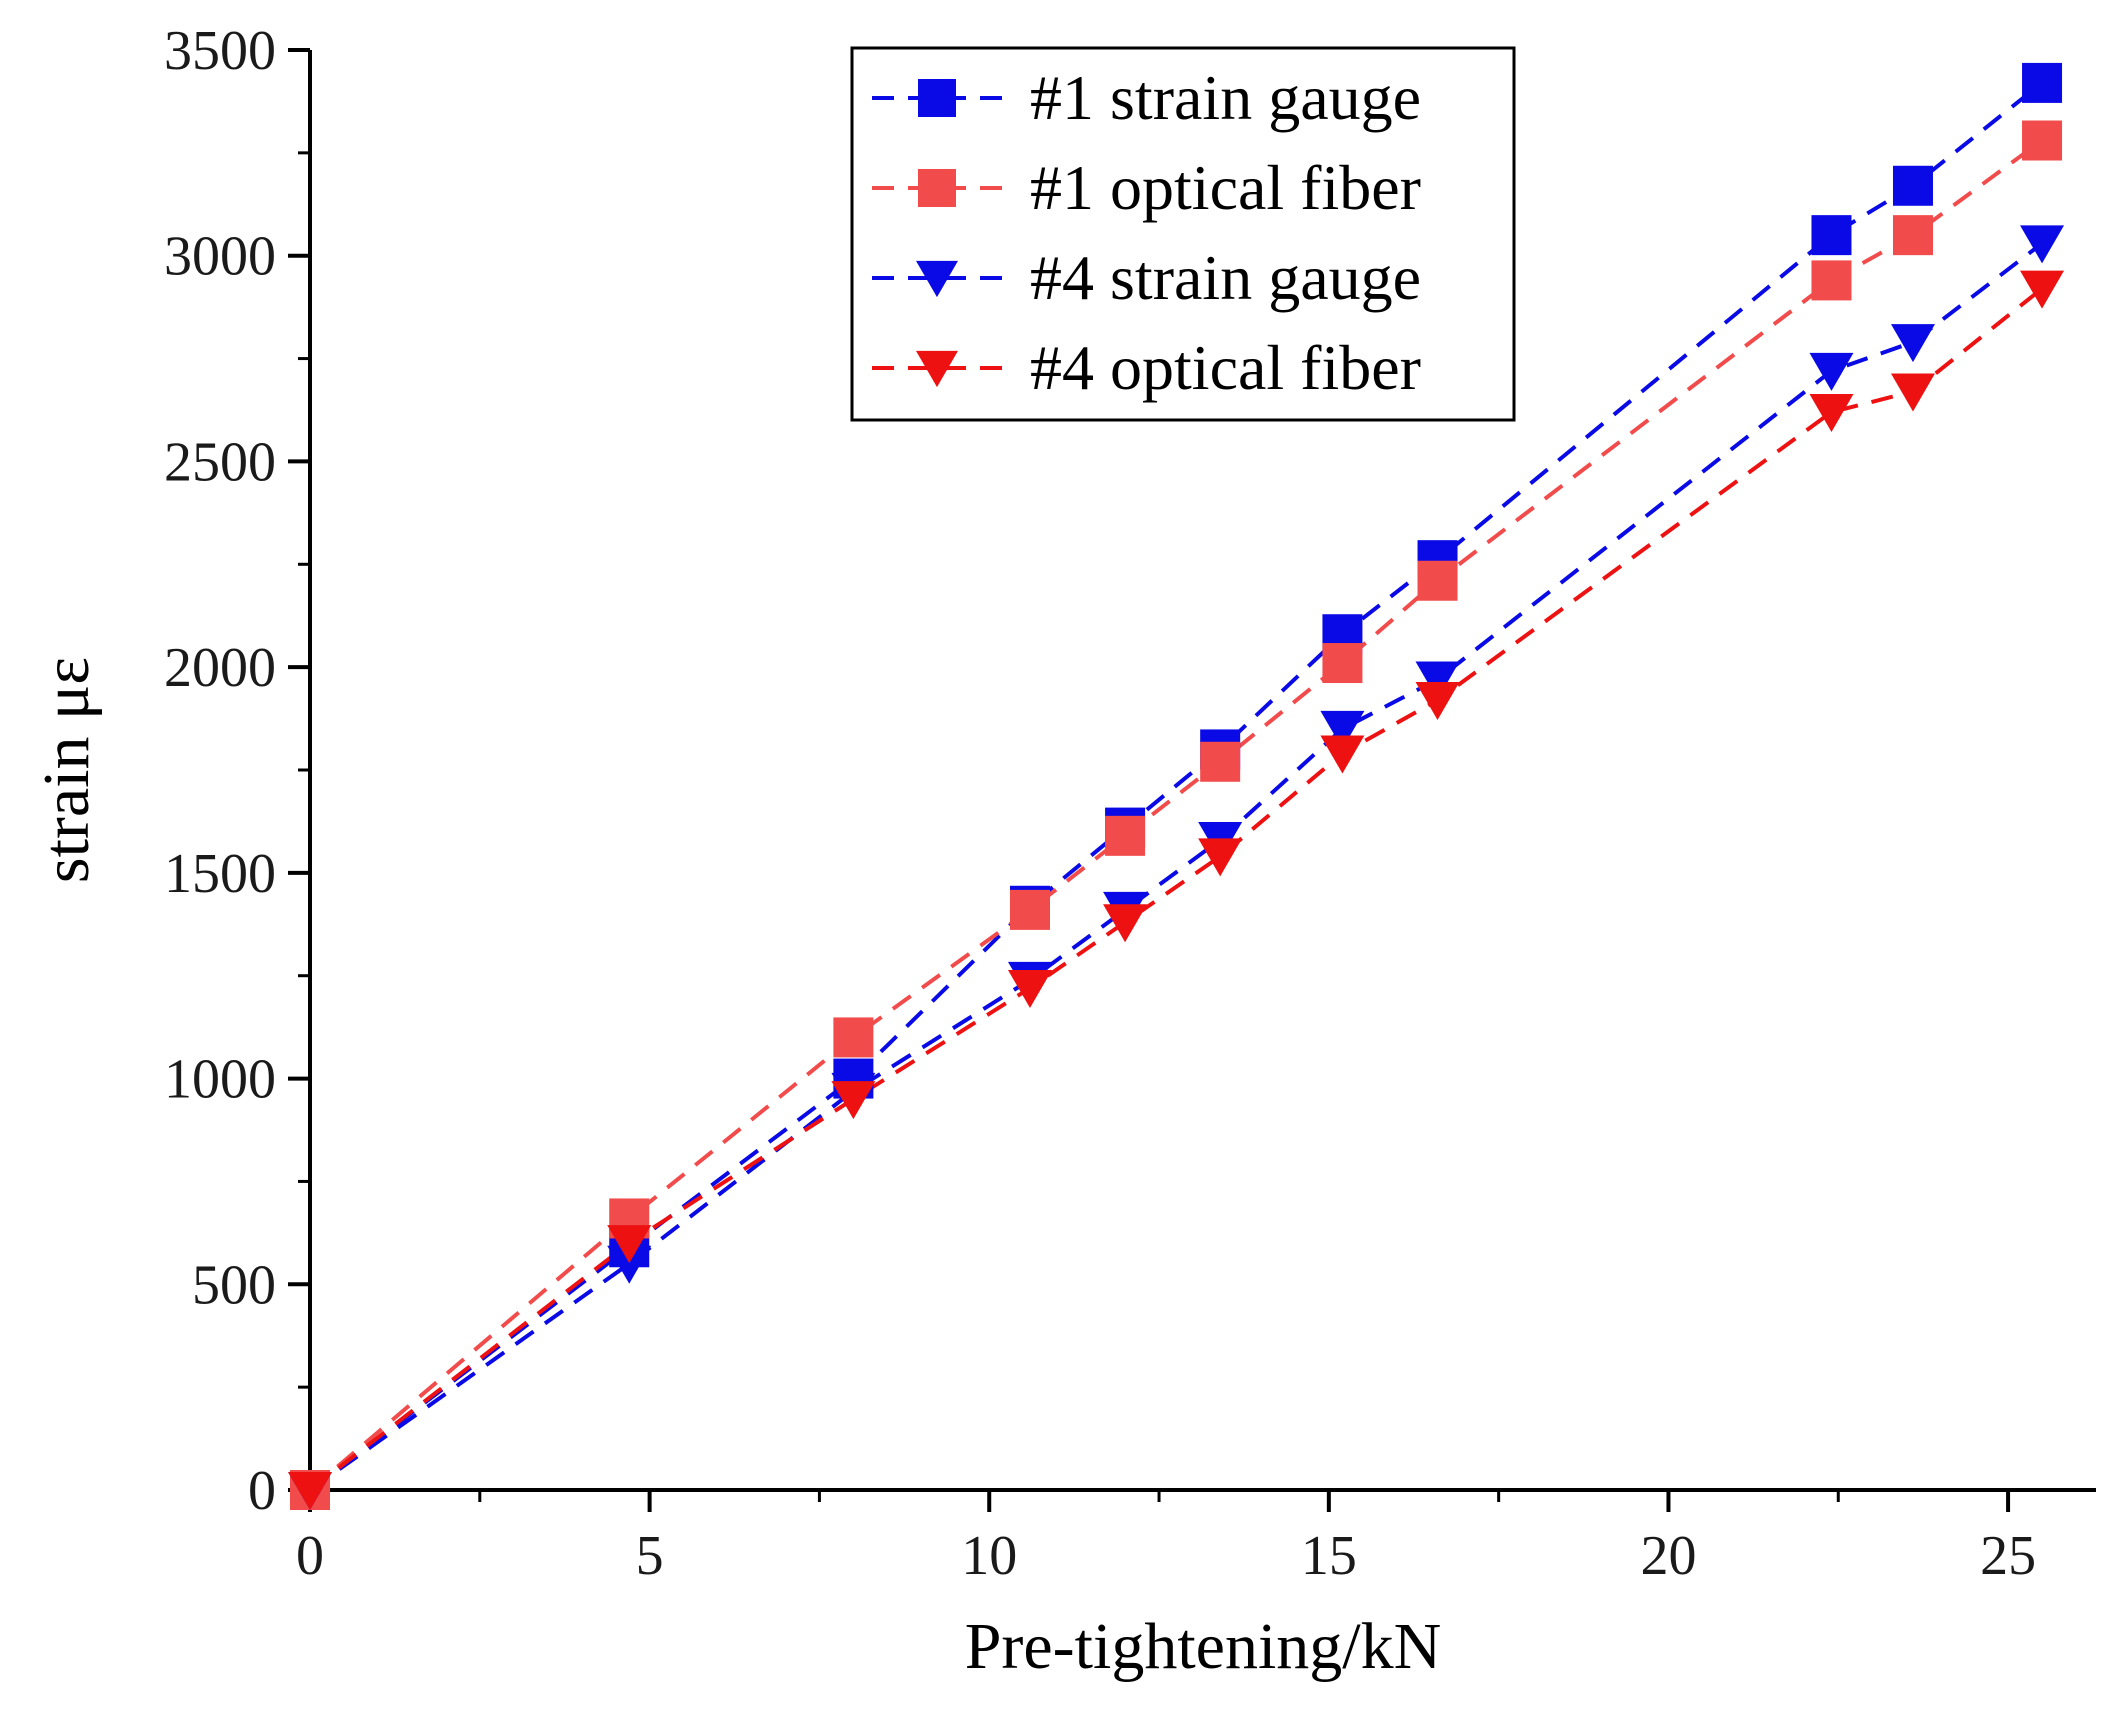  What do you see at coordinates (989, 1556) in the screenshot?
I see `x-tick-label: 10` at bounding box center [989, 1556].